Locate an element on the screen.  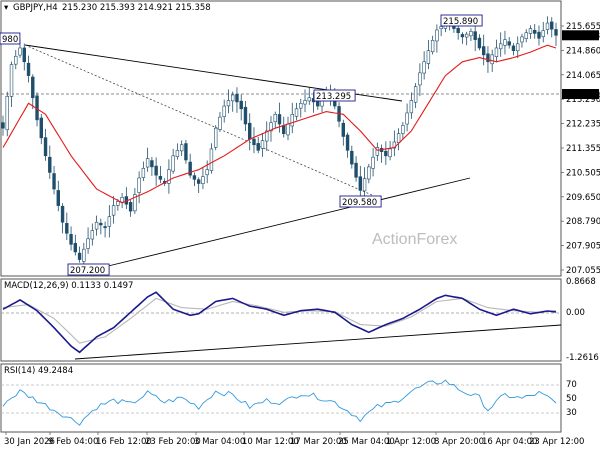
trendline-lower is located at coordinates (285, 223).